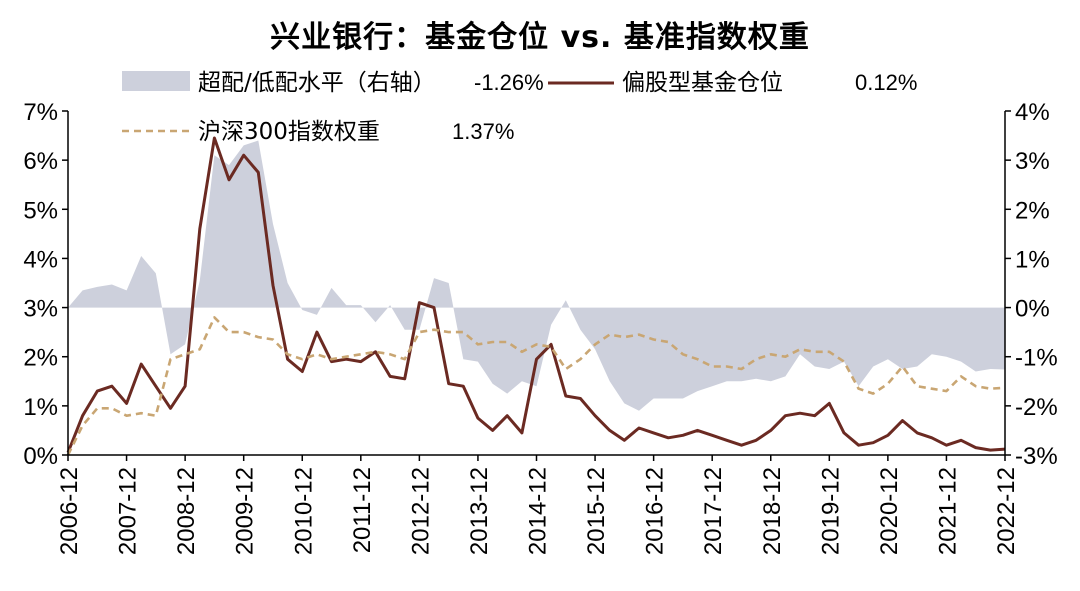  What do you see at coordinates (1032, 112) in the screenshot?
I see `right-tick-label: 4%` at bounding box center [1032, 112].